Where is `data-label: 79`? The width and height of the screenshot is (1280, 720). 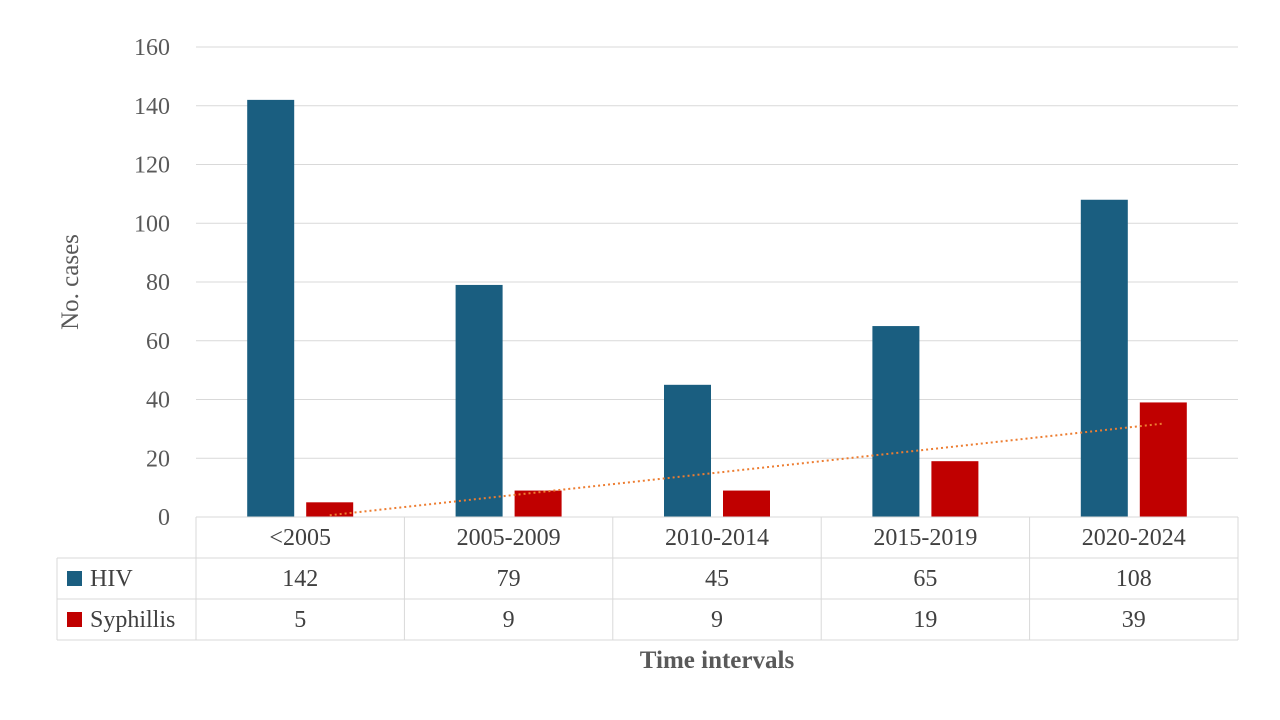
data-label: 79 is located at coordinates (509, 579).